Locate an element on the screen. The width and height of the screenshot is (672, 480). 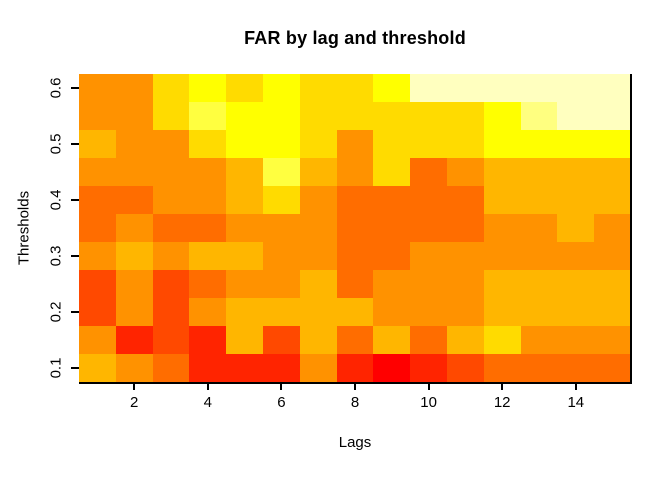
x-tick-label: 4 is located at coordinates (207, 402).